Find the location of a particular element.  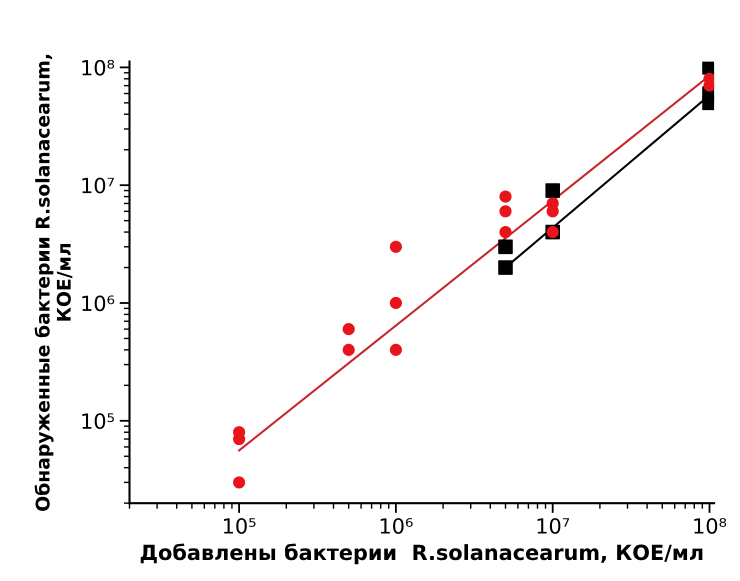

x-tick-label: 10⁸ is located at coordinates (710, 526).